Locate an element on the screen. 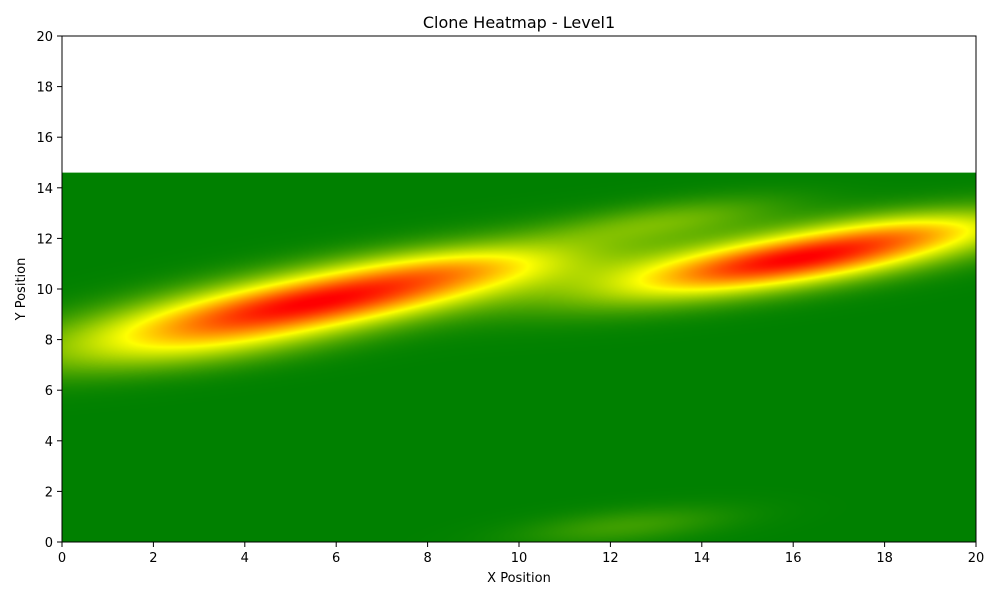  x-tick-label: 16 is located at coordinates (793, 558).